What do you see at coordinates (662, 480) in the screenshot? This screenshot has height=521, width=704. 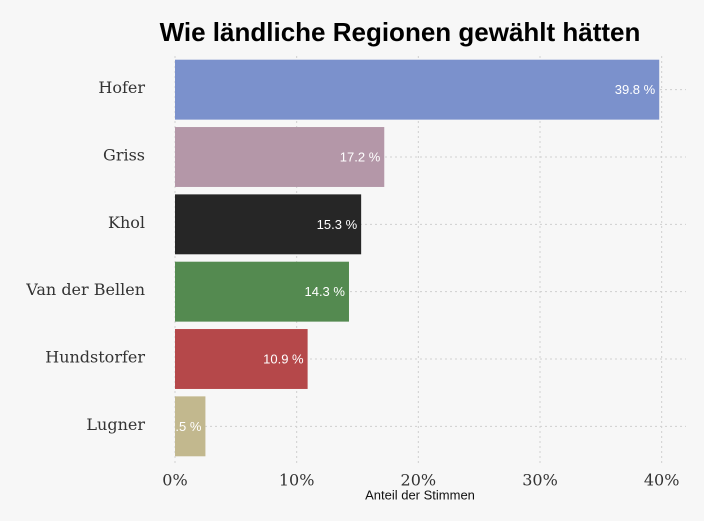 I see `x-tick-label: 40%` at bounding box center [662, 480].